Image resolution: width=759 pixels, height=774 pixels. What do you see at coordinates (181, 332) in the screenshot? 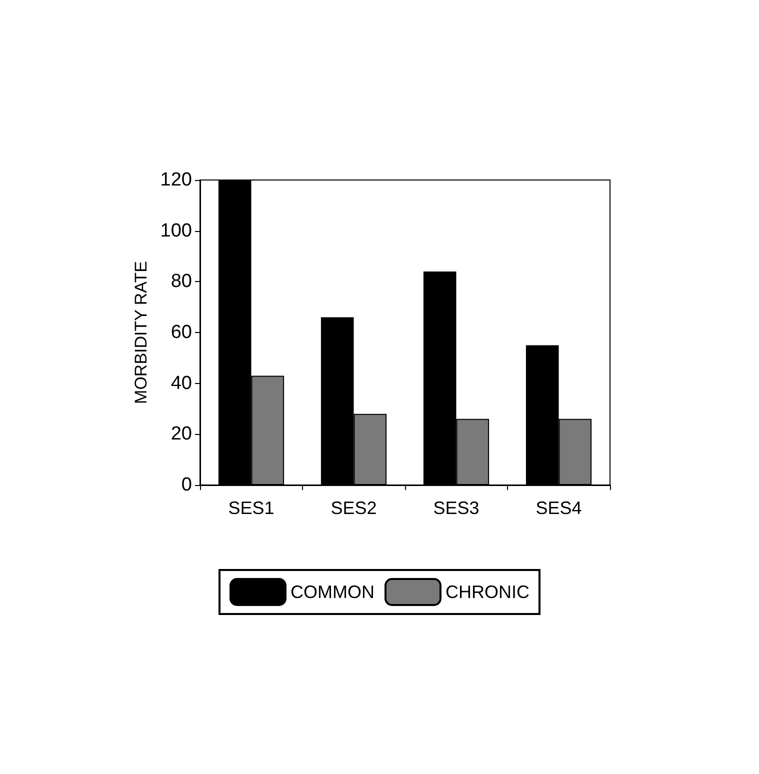
I see `y-tick-label: 60` at bounding box center [181, 332].